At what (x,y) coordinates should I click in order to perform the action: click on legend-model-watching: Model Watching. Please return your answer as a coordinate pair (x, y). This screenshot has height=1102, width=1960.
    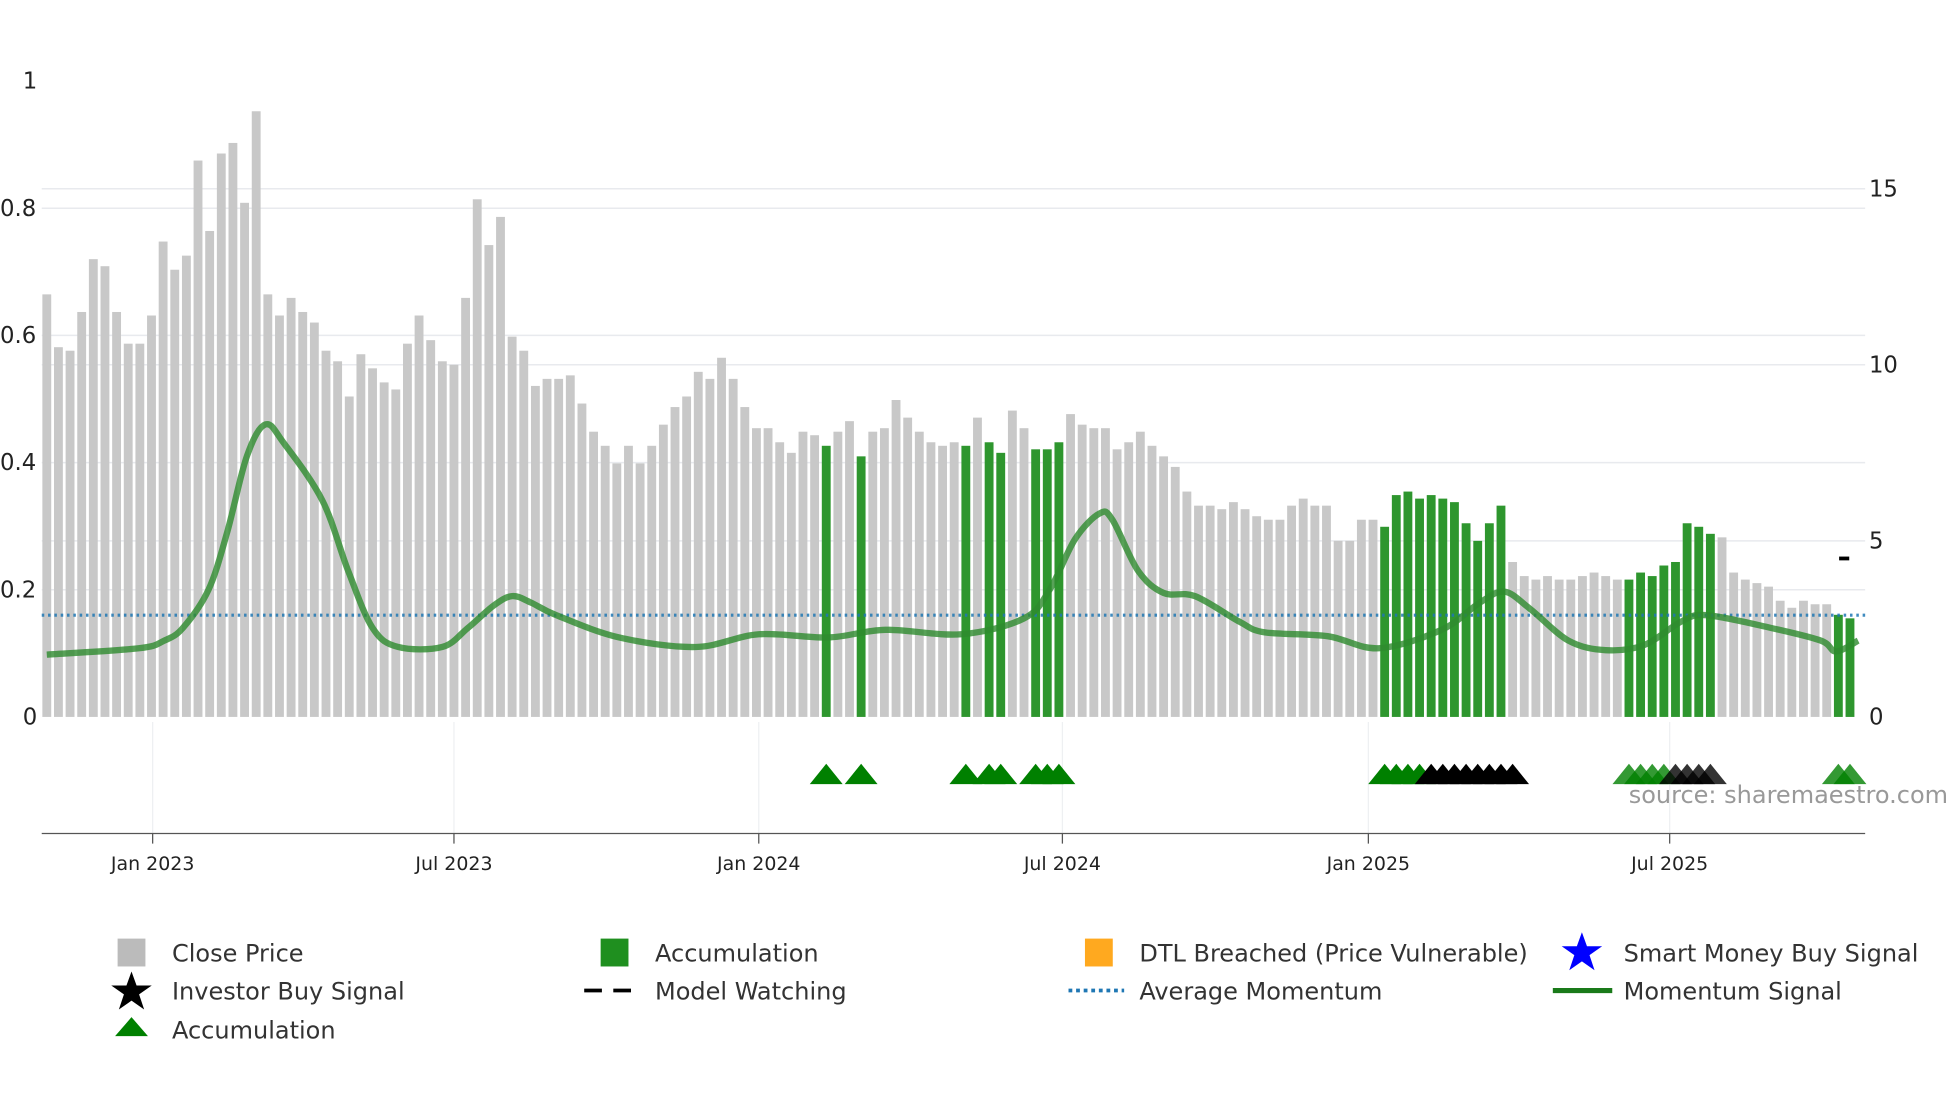
    Looking at the image, I should click on (751, 991).